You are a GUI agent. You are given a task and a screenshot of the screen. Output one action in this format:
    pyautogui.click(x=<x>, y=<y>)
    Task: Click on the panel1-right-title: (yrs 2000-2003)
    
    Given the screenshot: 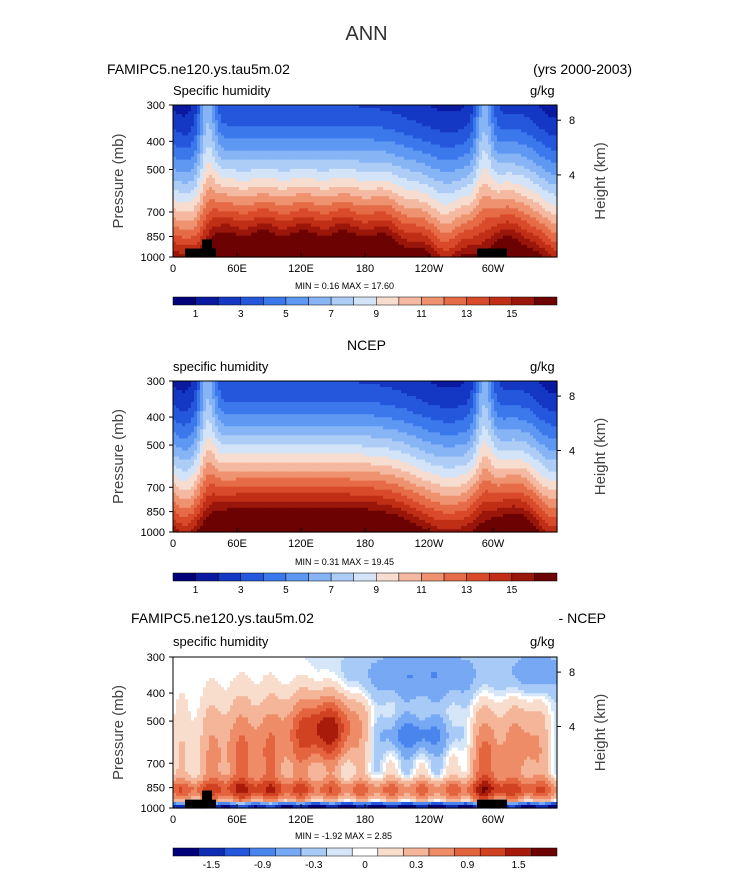 What is the action you would take?
    pyautogui.click(x=582, y=69)
    